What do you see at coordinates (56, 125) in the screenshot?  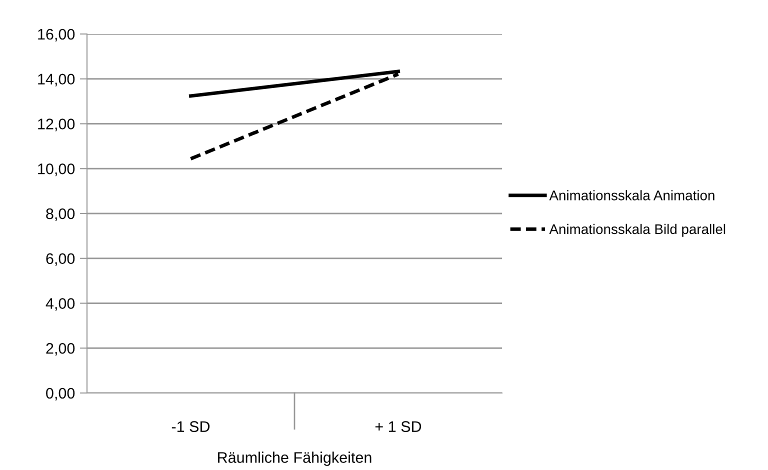 I see `y-tick-label: 12,00` at bounding box center [56, 125].